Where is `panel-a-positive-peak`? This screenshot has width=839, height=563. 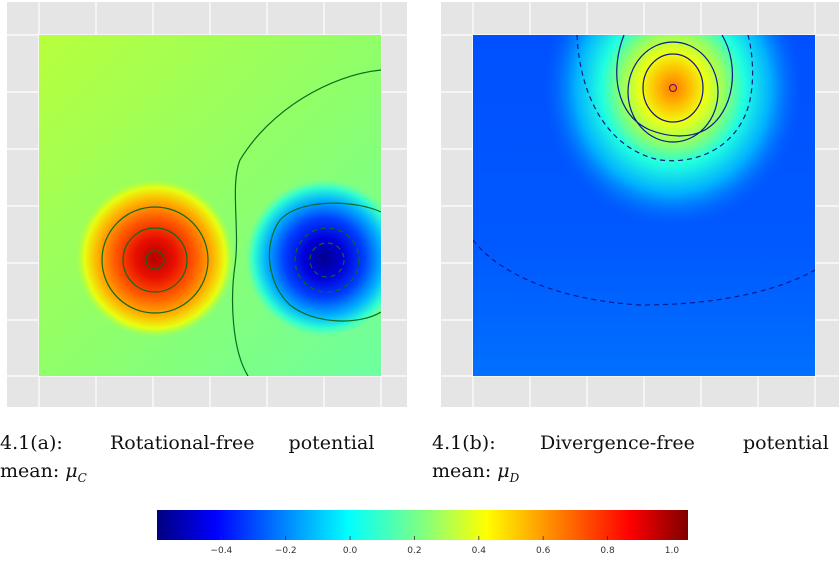
panel-a-positive-peak is located at coordinates (155, 258).